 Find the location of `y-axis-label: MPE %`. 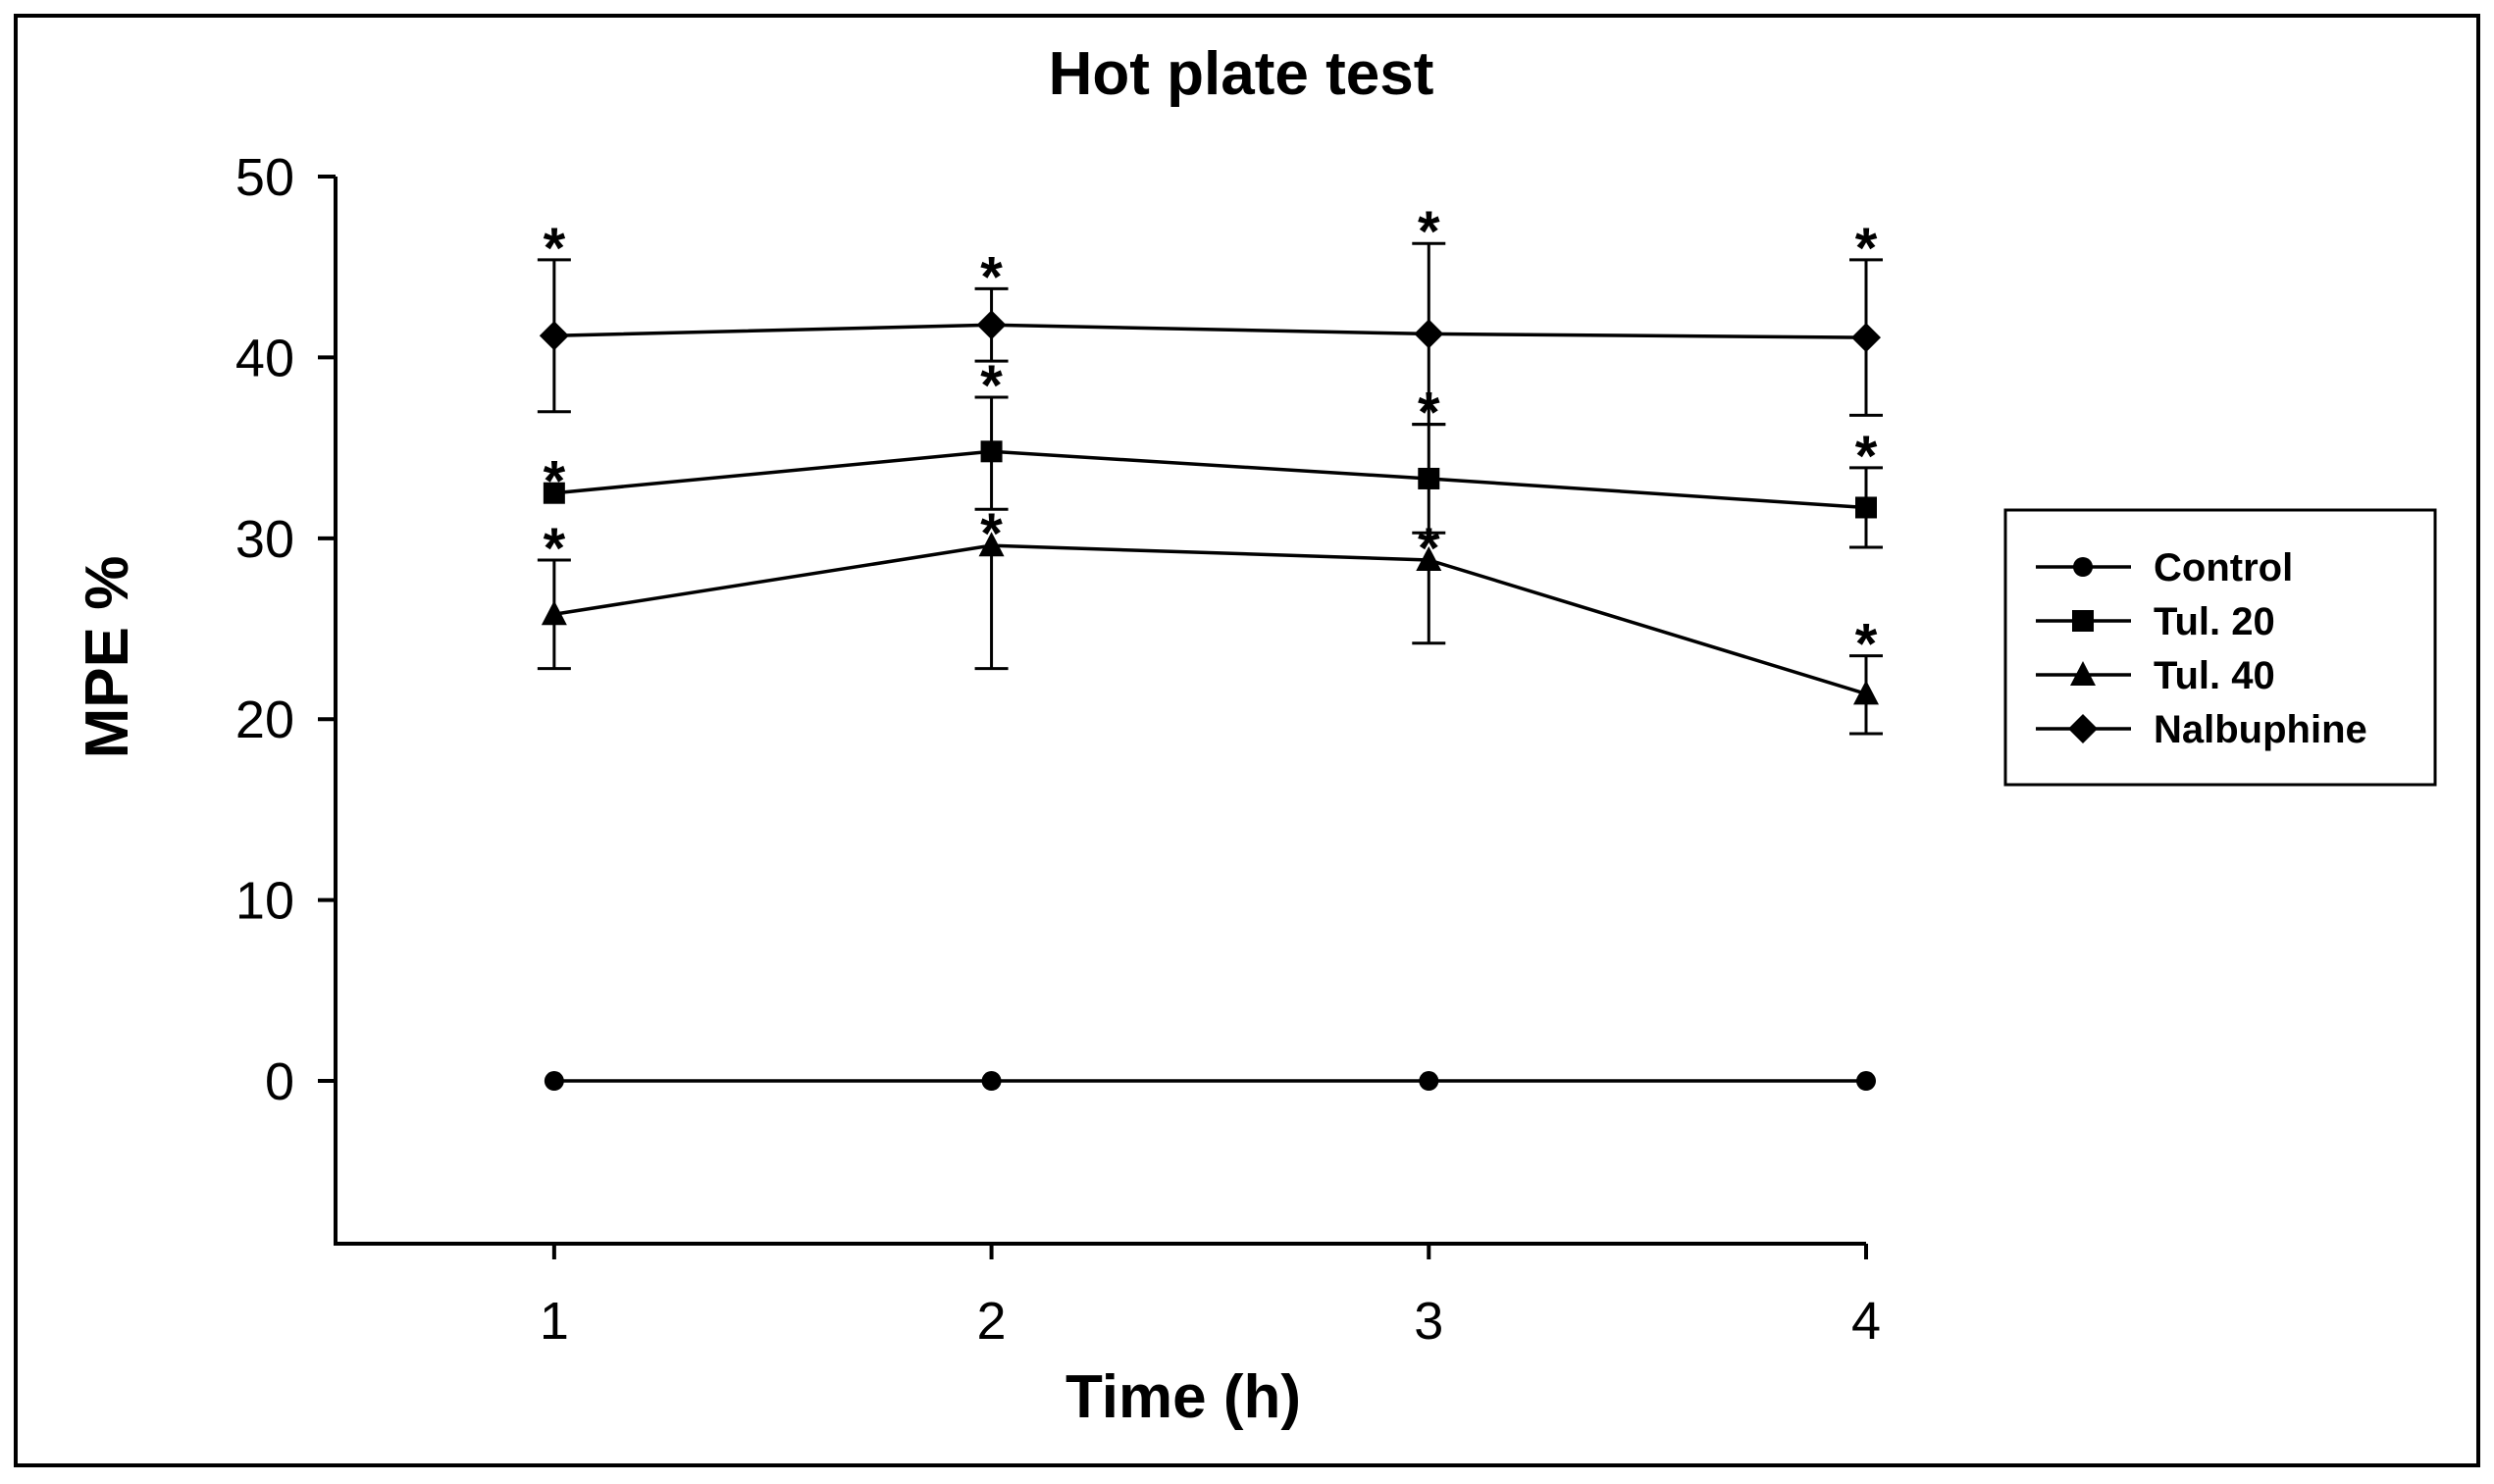

y-axis-label: MPE % is located at coordinates (108, 657).